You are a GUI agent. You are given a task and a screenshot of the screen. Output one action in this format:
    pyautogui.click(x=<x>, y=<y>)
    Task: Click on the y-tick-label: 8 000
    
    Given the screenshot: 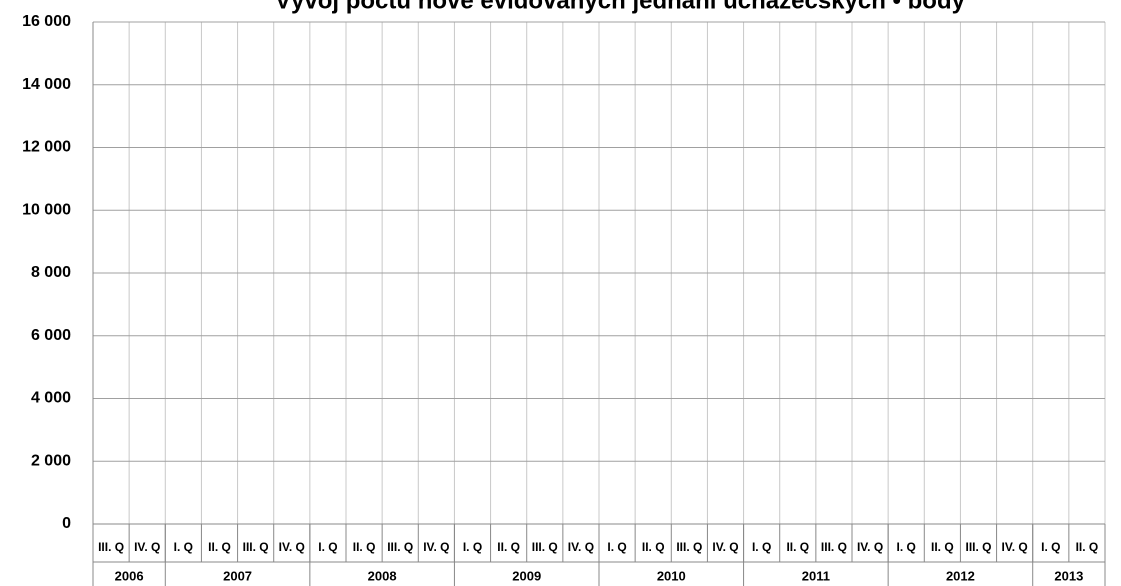 What is the action you would take?
    pyautogui.click(x=51, y=272)
    